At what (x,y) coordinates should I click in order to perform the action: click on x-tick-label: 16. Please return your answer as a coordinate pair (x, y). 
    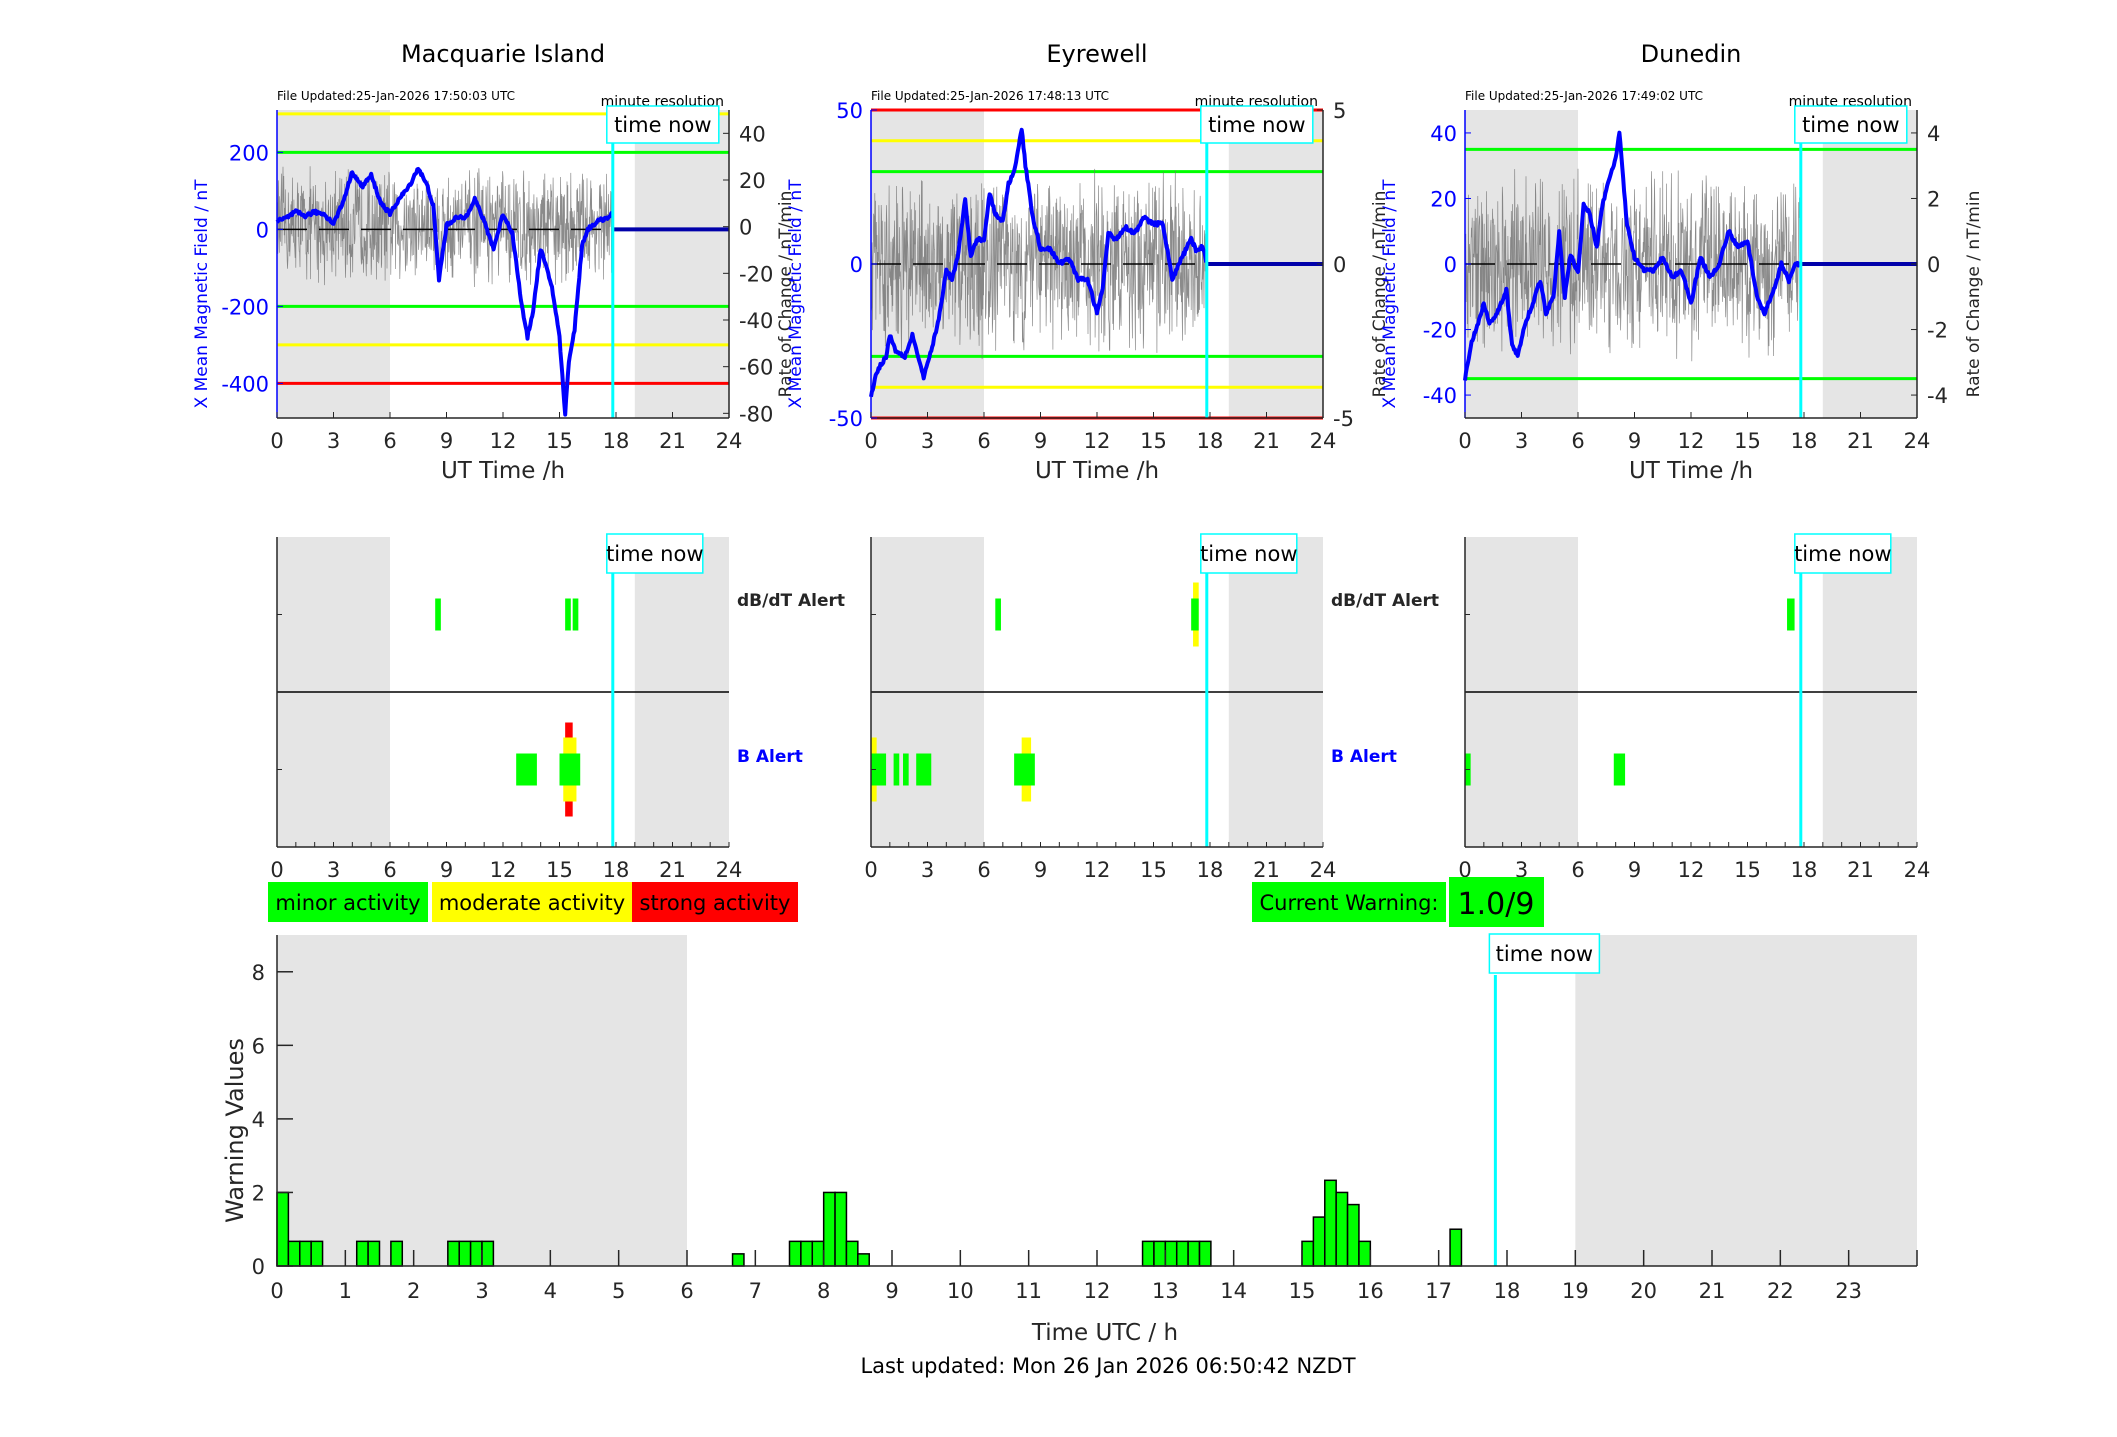
    Looking at the image, I should click on (1370, 1291).